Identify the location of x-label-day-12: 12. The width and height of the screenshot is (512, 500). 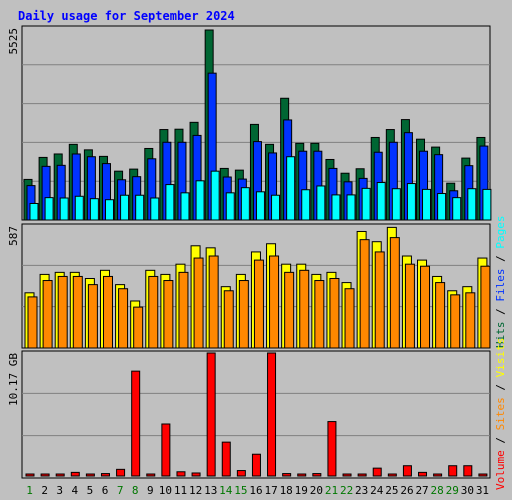
(195, 490).